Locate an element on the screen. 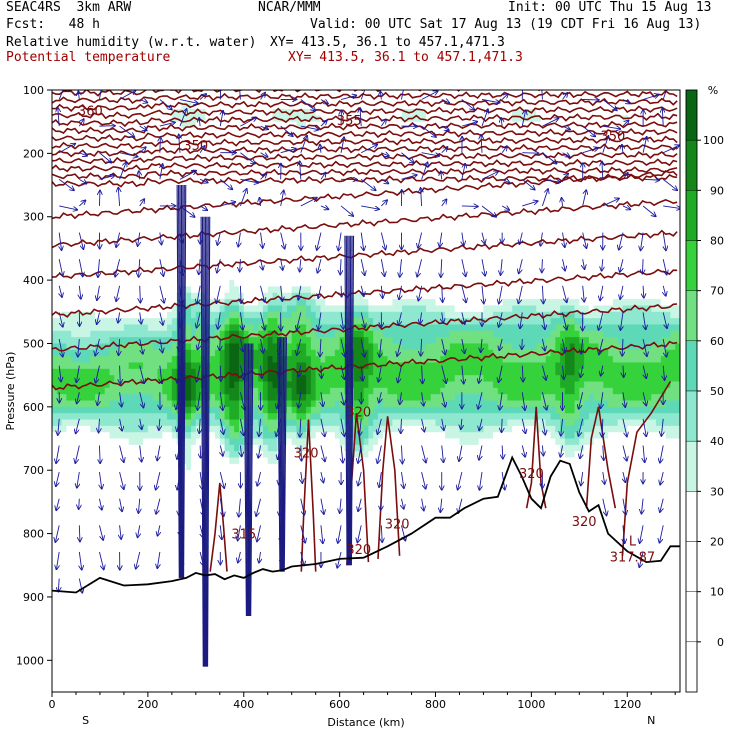  strong-wind-vector is located at coordinates (249, 479).